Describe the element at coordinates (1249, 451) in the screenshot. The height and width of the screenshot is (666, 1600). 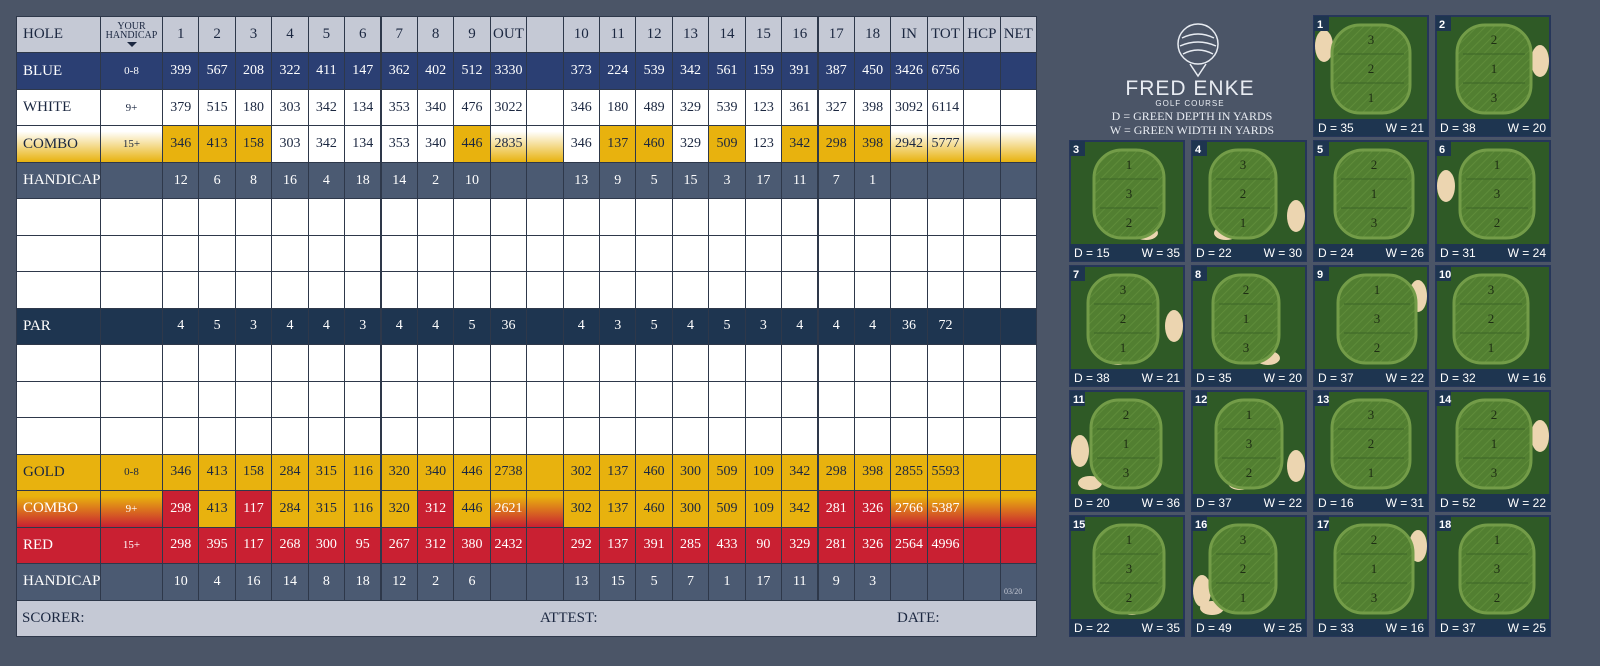
I see `green-card: 1 3 2 12 D = 37 W = 22` at that location.